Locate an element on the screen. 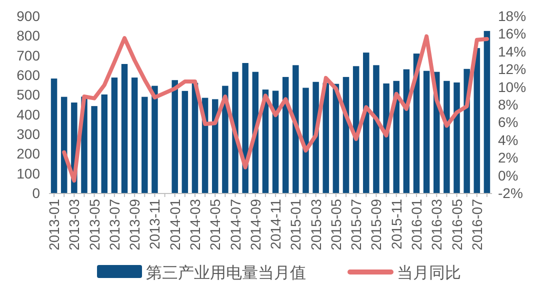 This screenshot has width=540, height=294. x-tick-label: 2013-01 is located at coordinates (54, 224).